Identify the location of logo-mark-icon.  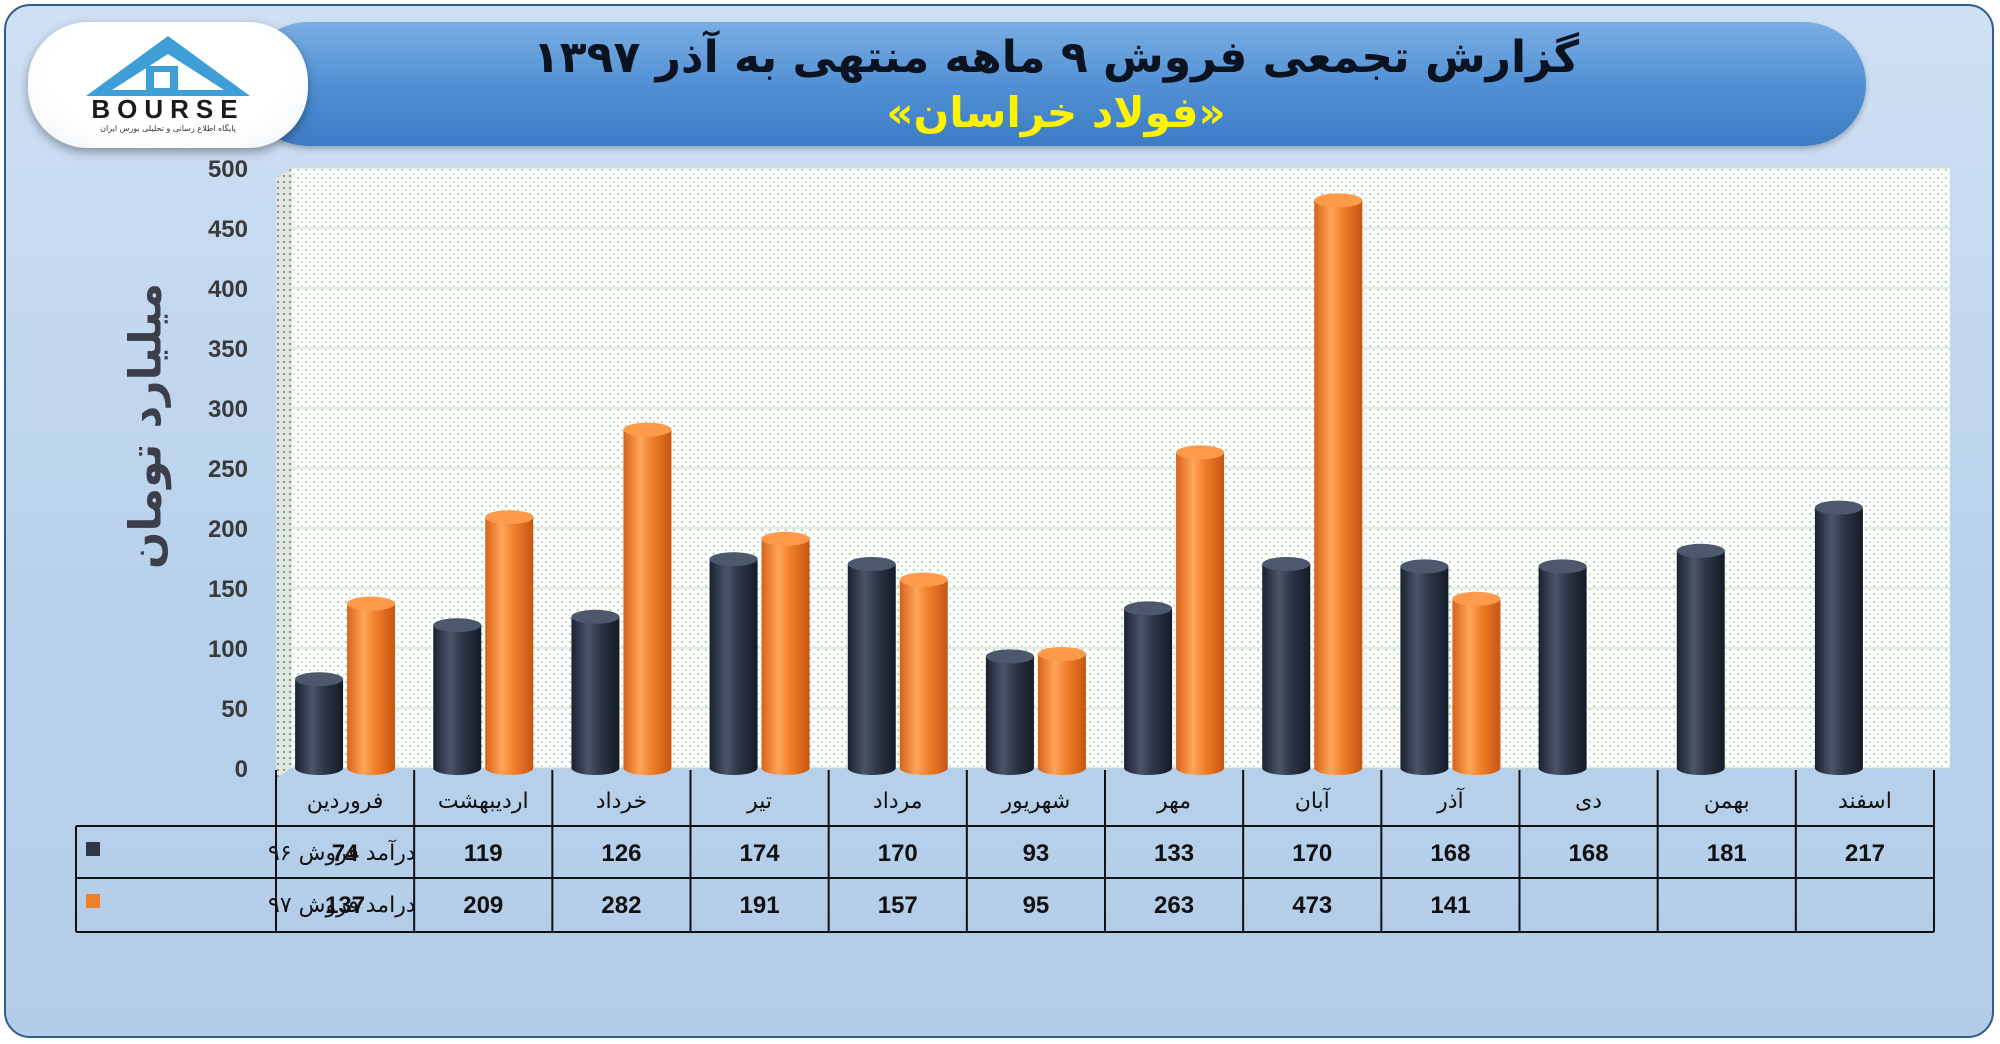
(168, 66).